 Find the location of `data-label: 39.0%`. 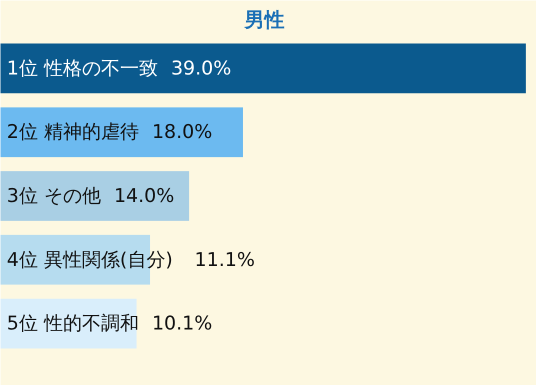

data-label: 39.0% is located at coordinates (201, 68).